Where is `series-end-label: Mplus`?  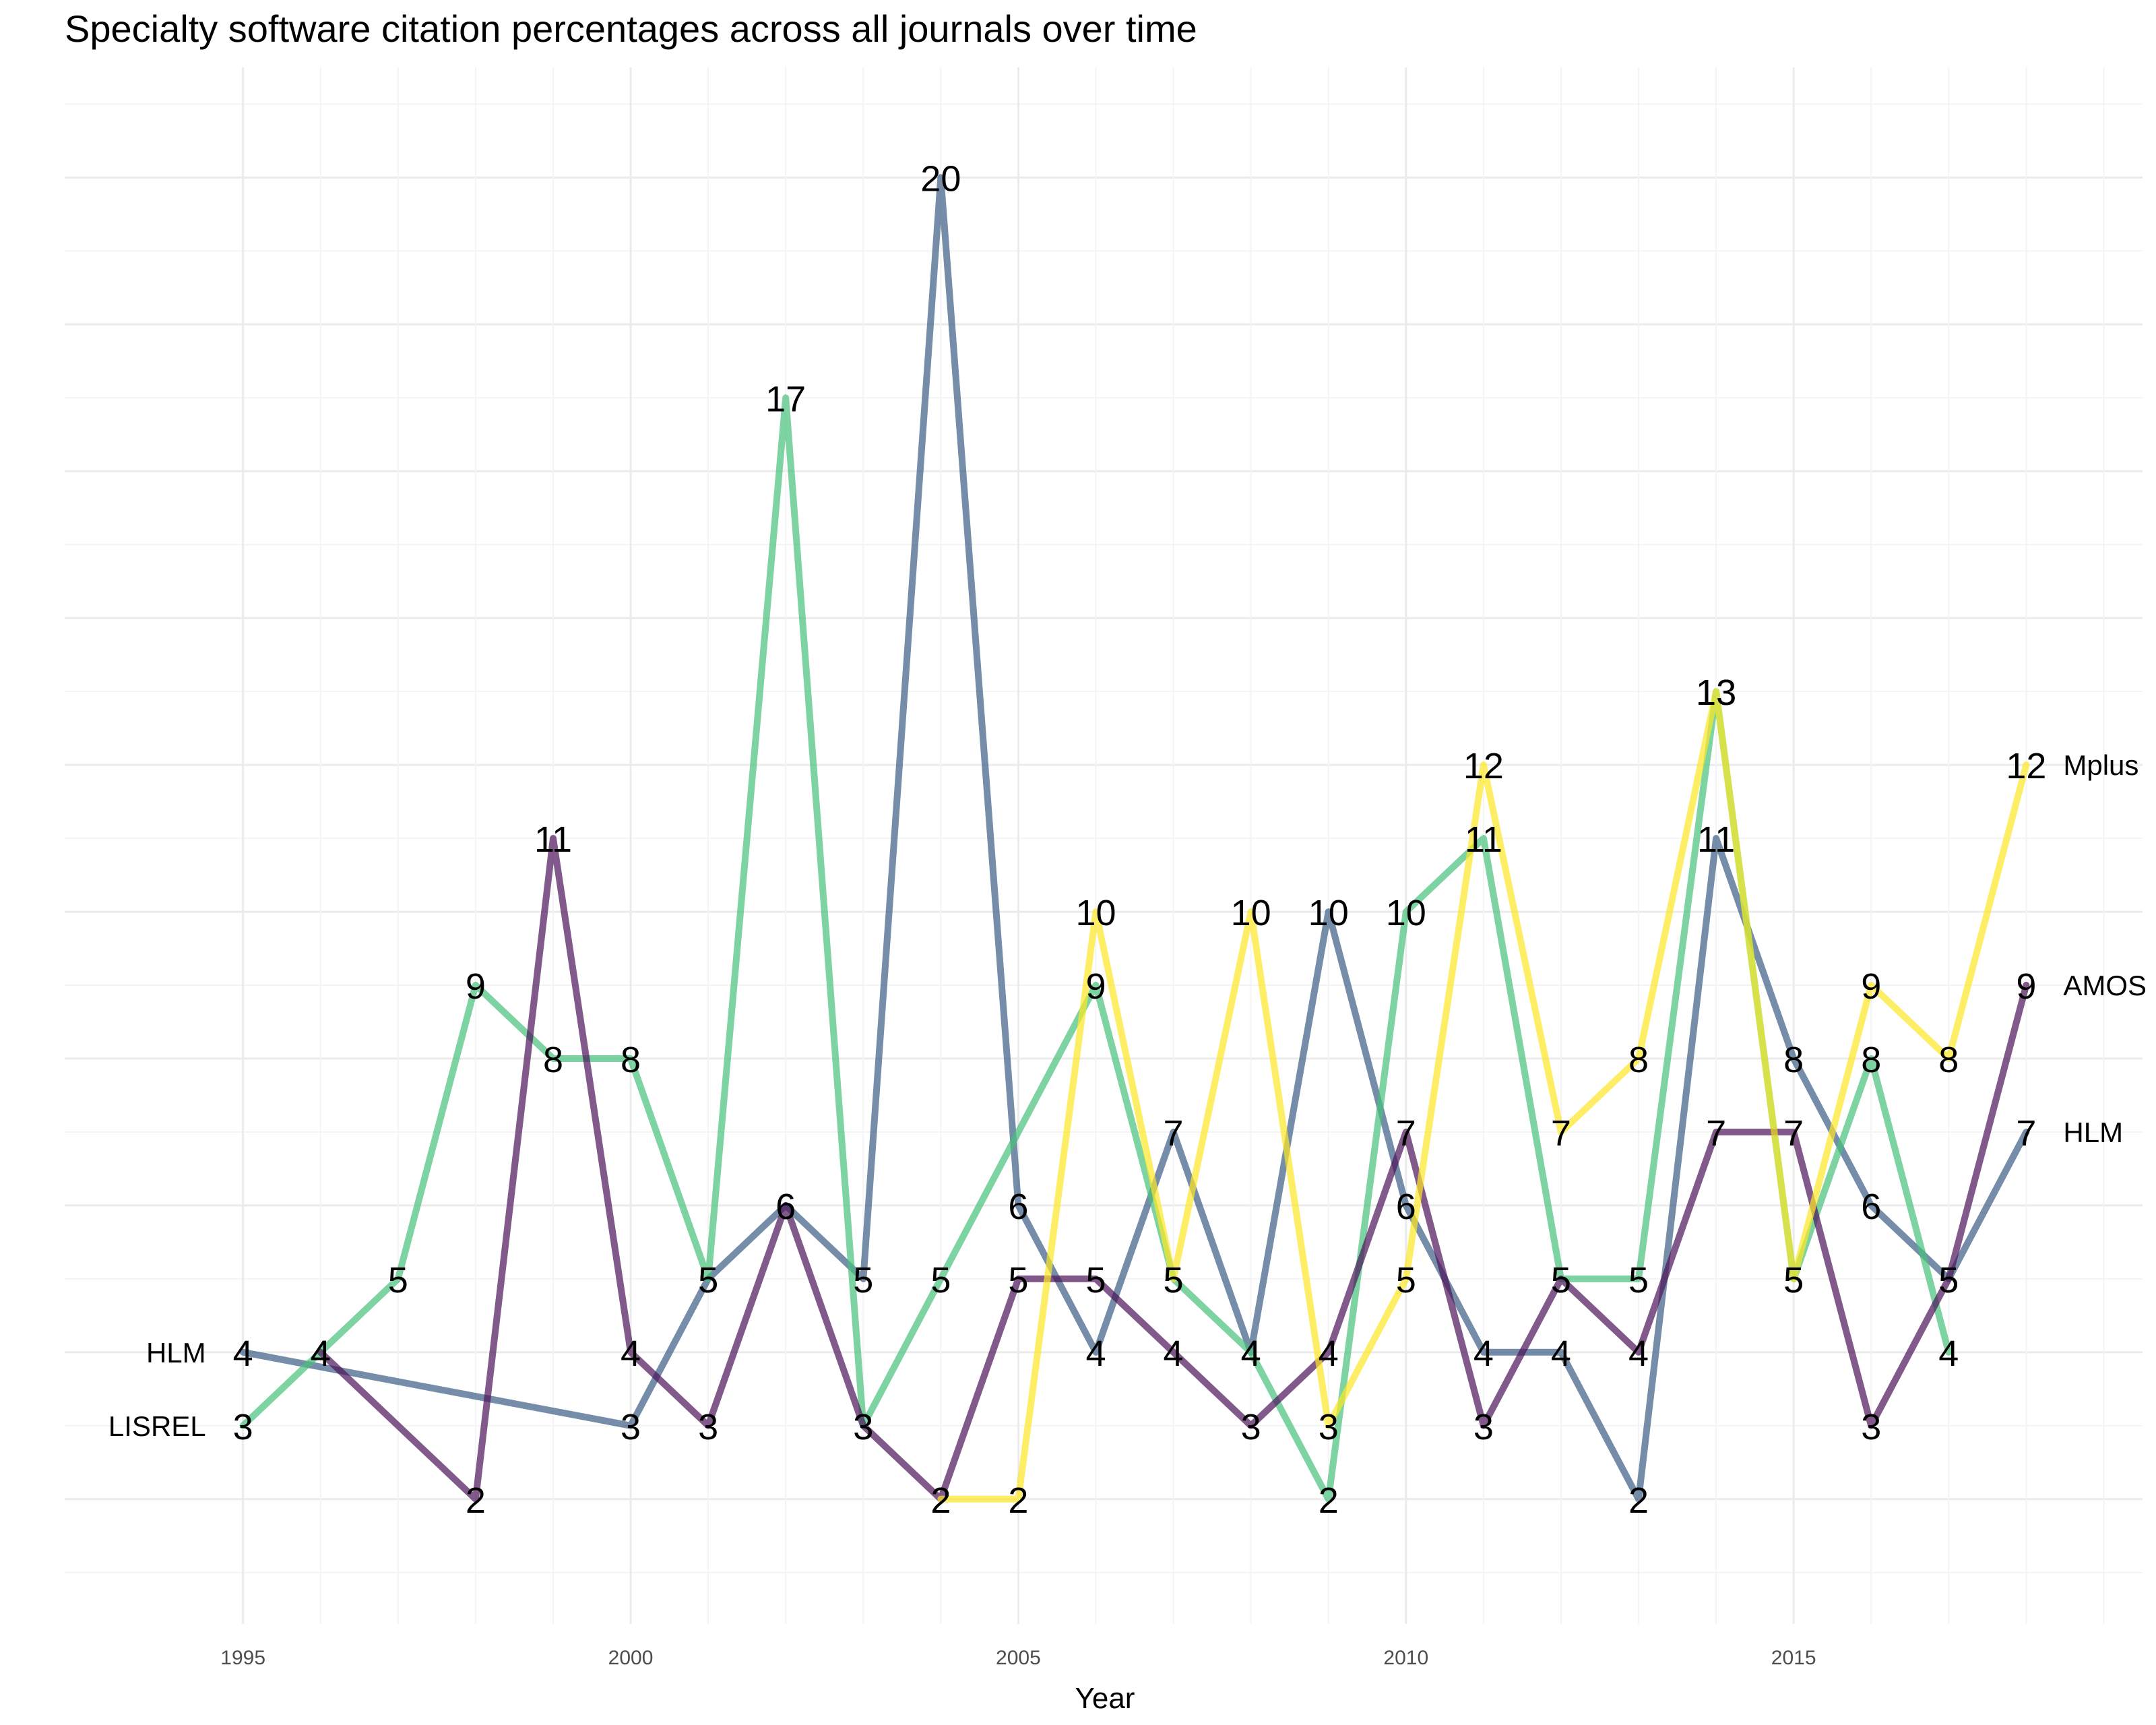 series-end-label: Mplus is located at coordinates (2100, 765).